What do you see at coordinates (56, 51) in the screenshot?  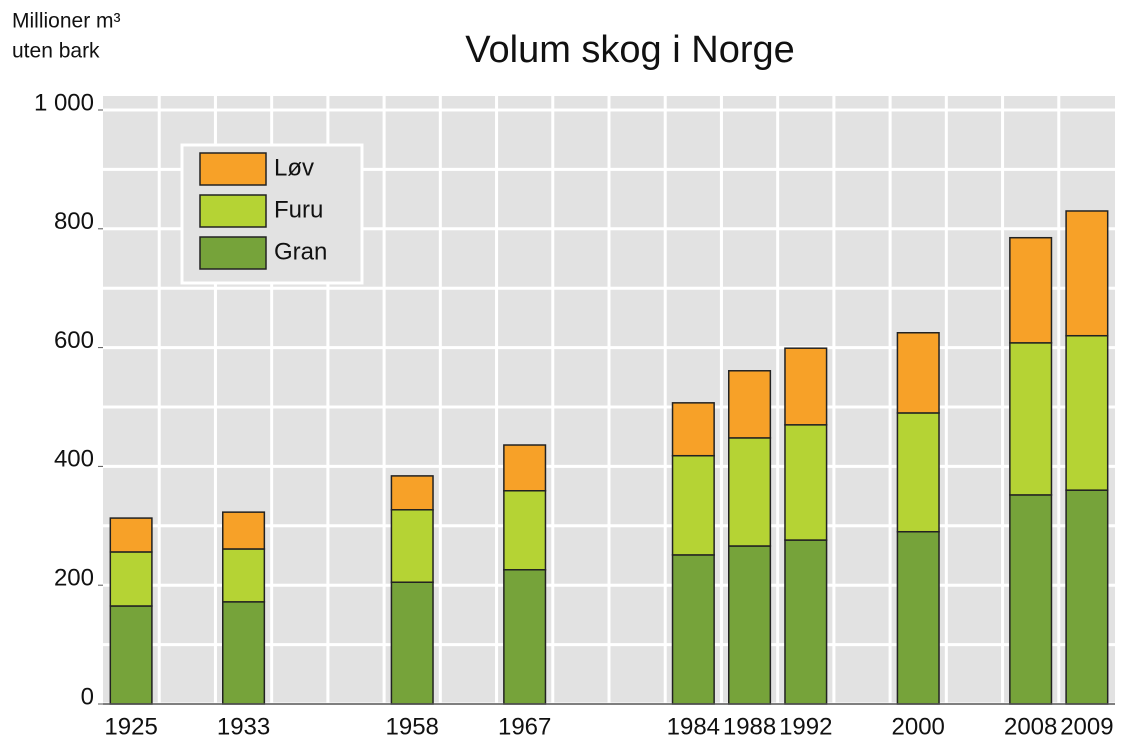 I see `y-axis-label: uten bark` at bounding box center [56, 51].